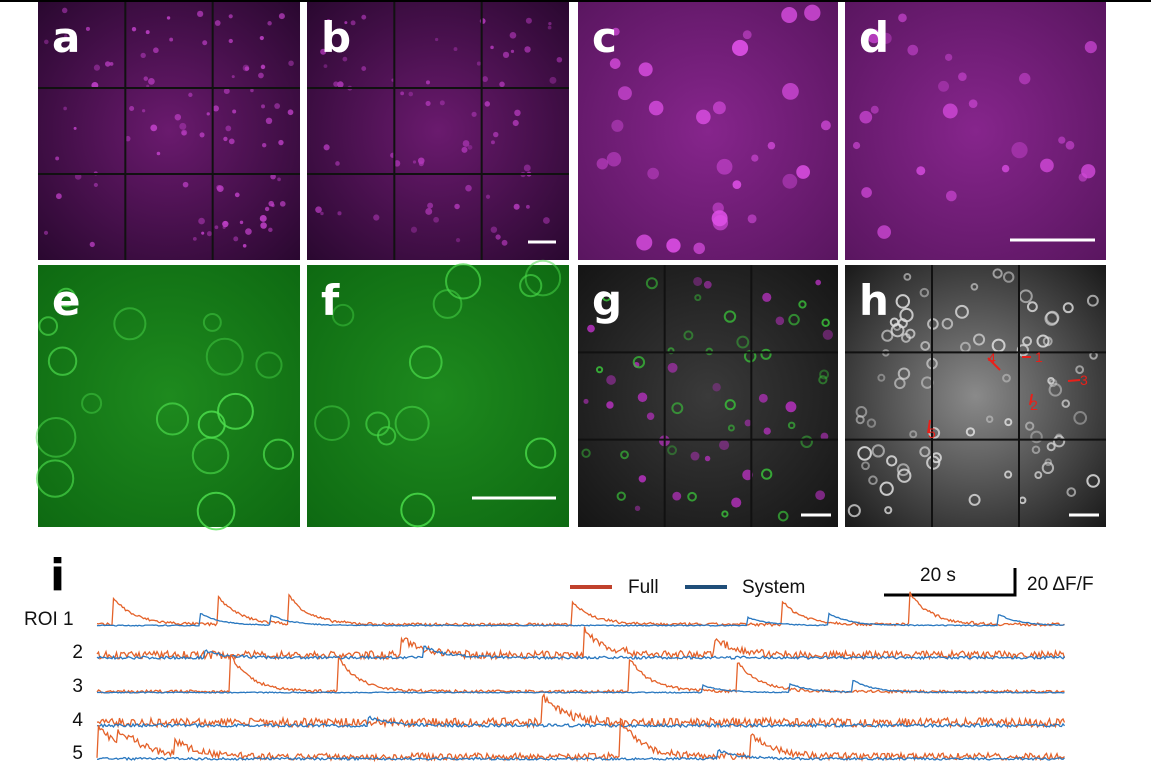 The height and width of the screenshot is (768, 1151). What do you see at coordinates (773, 587) in the screenshot?
I see `legend-label: System` at bounding box center [773, 587].